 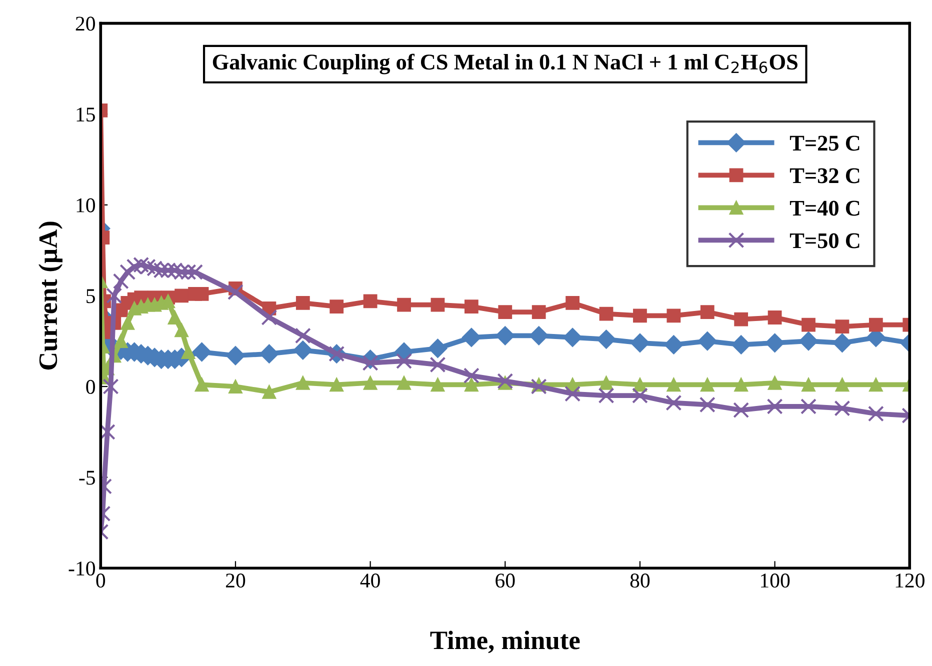 What do you see at coordinates (85, 23) in the screenshot?
I see `y-tick-label: 20` at bounding box center [85, 23].